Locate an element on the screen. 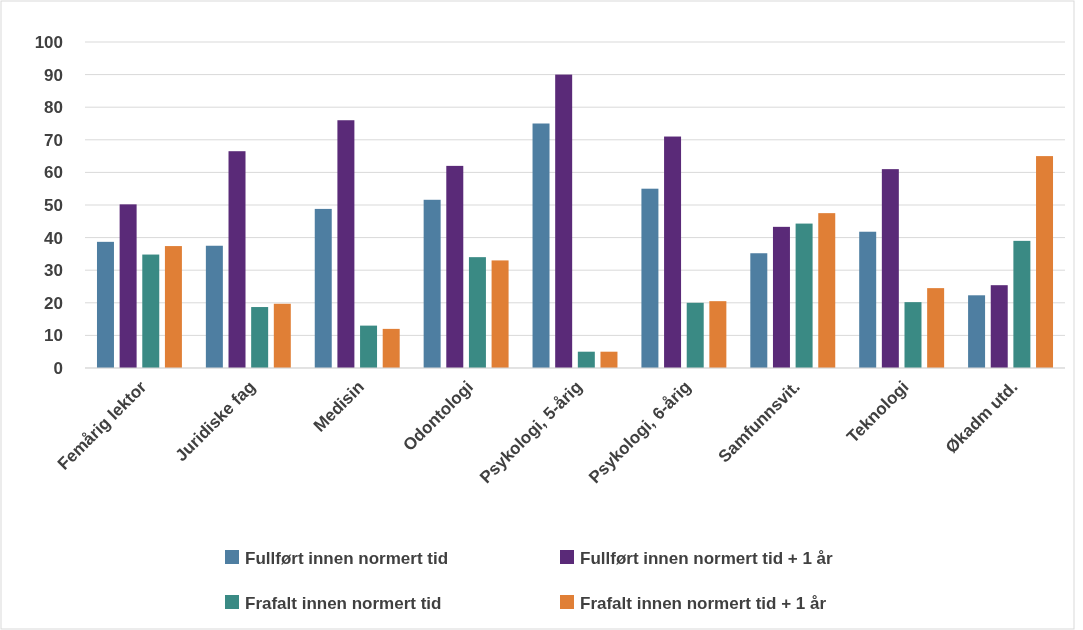 This screenshot has height=630, width=1083. y-tick-label: 60 is located at coordinates (53, 173).